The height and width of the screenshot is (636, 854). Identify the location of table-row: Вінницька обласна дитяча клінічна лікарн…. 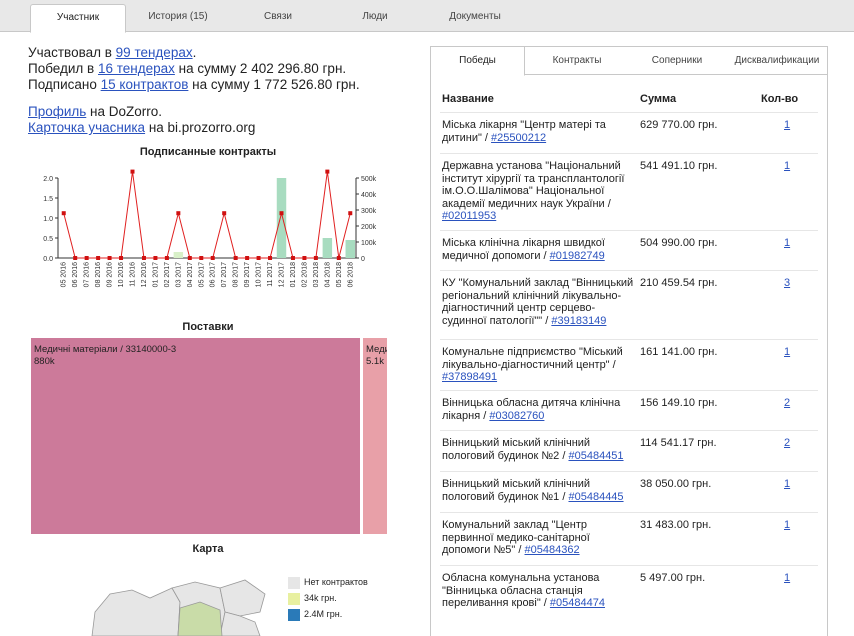
(629, 410).